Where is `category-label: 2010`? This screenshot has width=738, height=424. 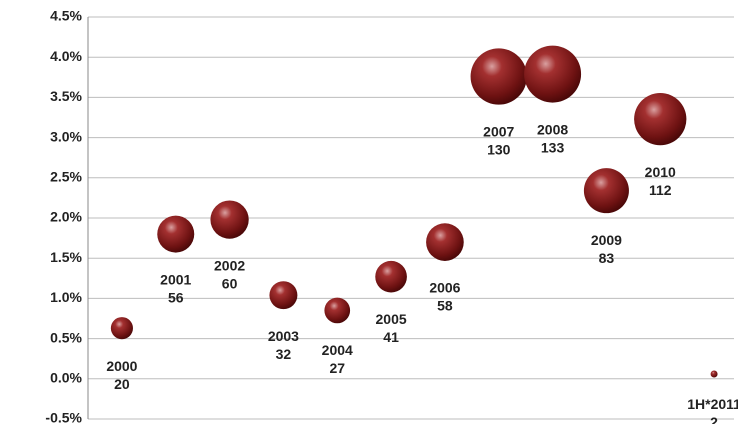
category-label: 2010 is located at coordinates (660, 172).